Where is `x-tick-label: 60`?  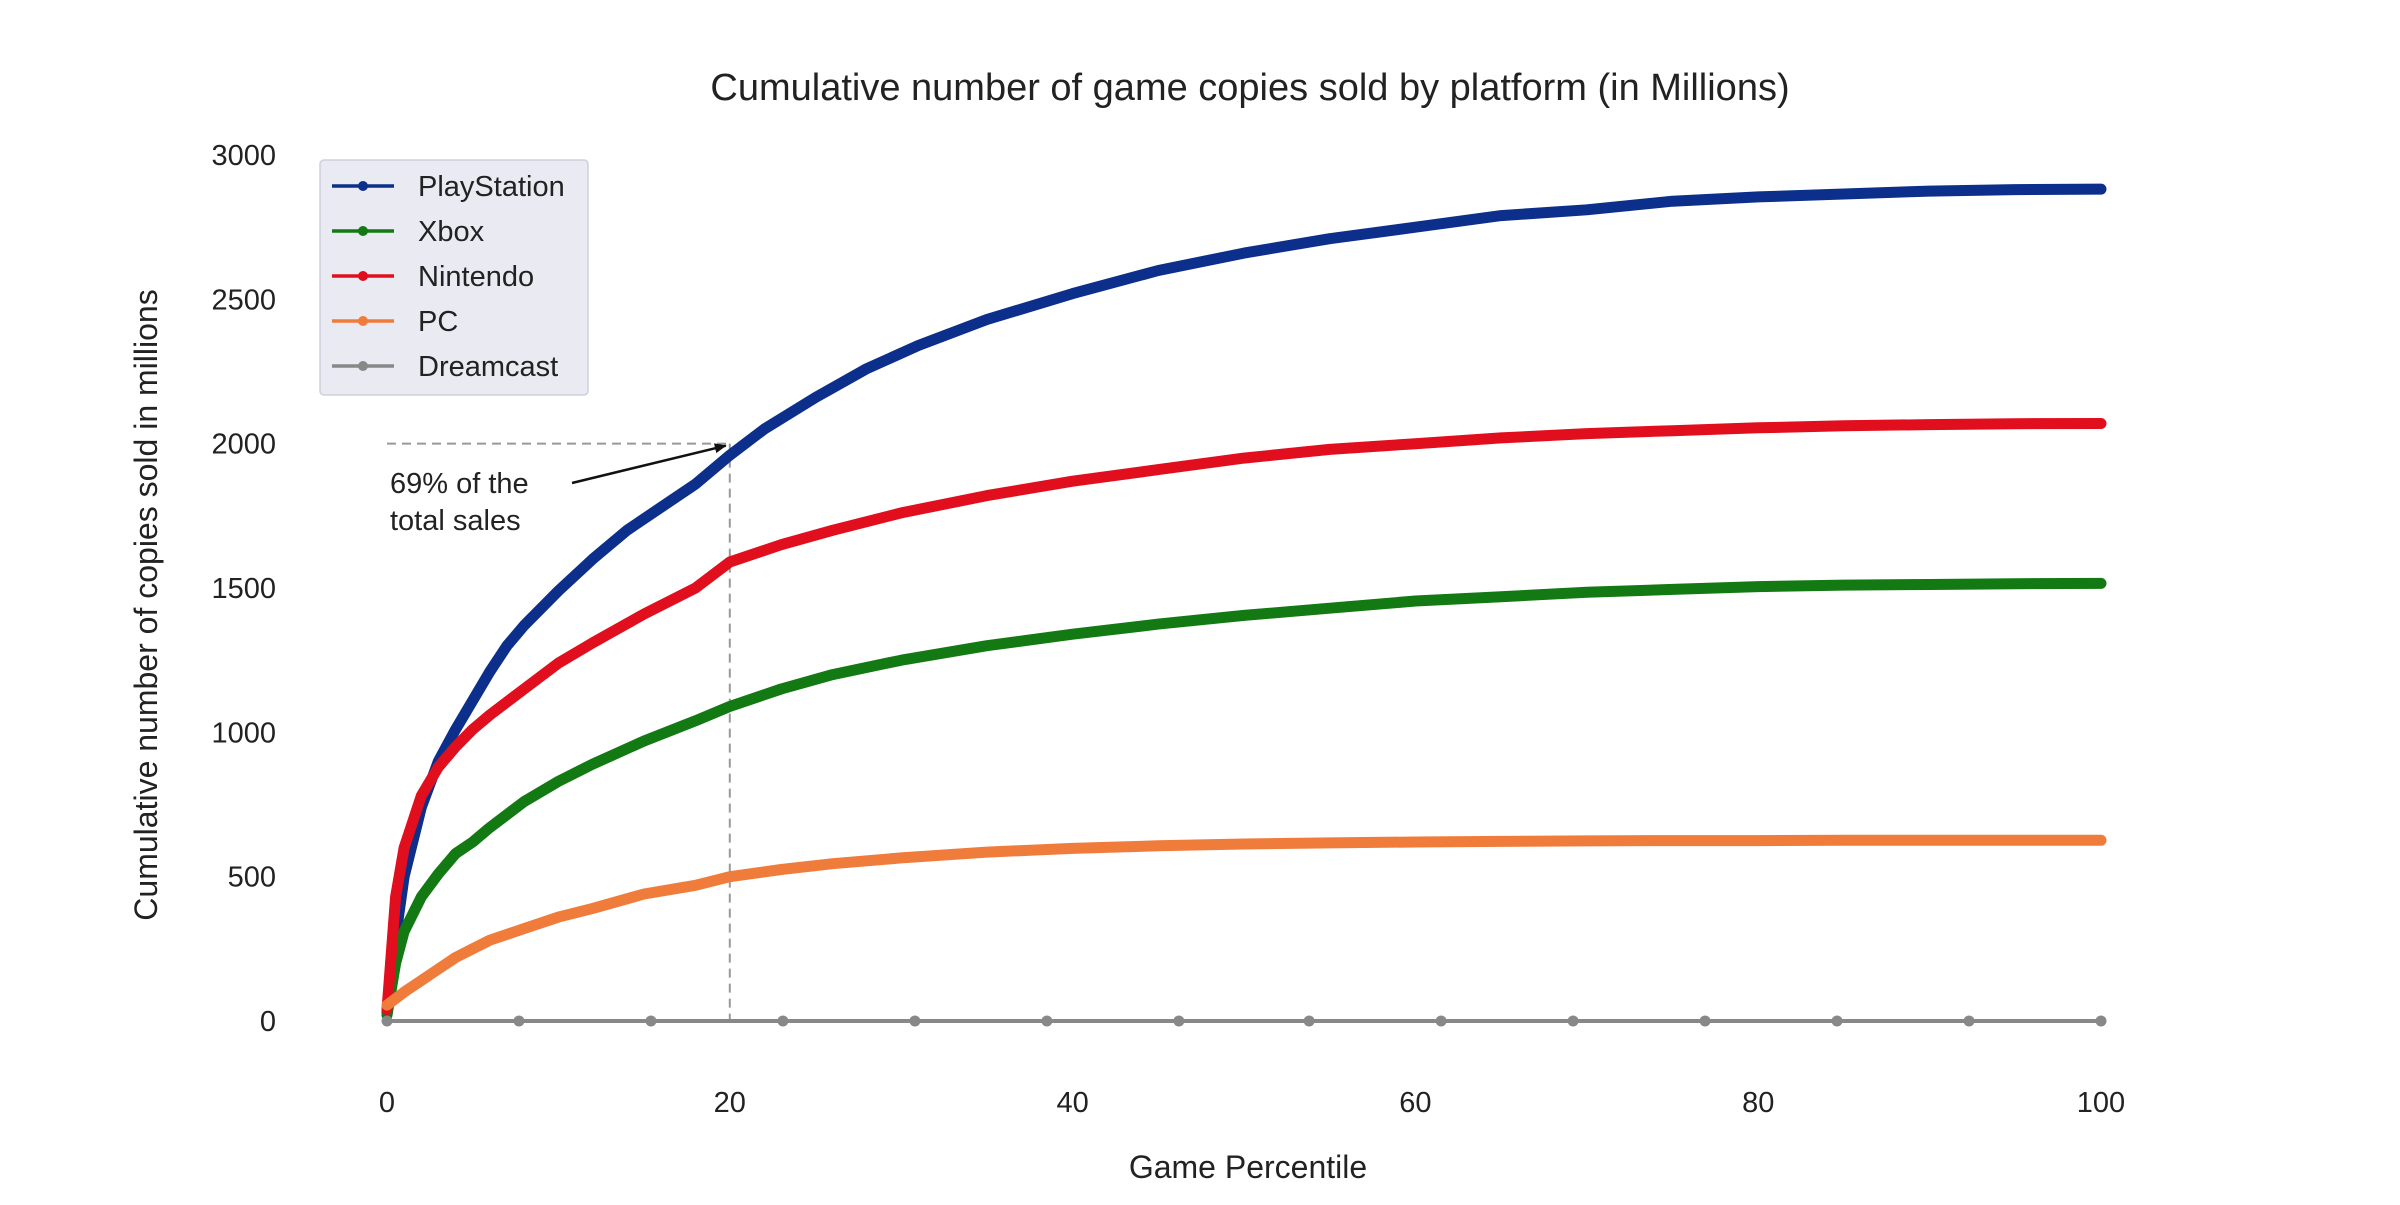
x-tick-label: 60 is located at coordinates (1415, 1103).